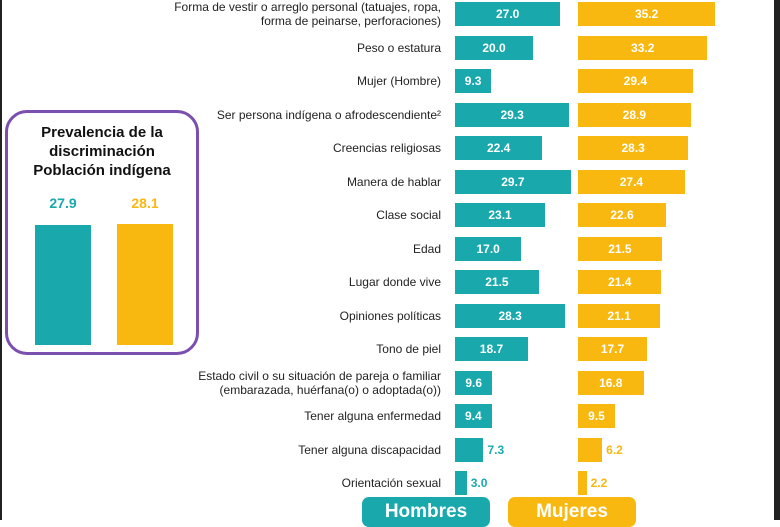 Image resolution: width=780 pixels, height=527 pixels. I want to click on value-label-mujeres: 21.5, so click(620, 248).